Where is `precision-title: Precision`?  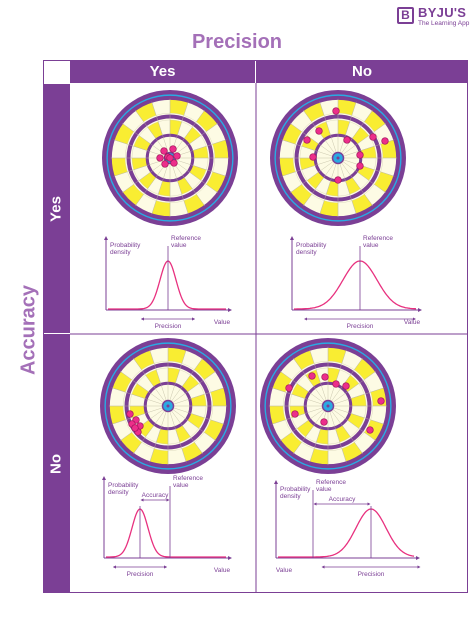
precision-title: Precision is located at coordinates (237, 42).